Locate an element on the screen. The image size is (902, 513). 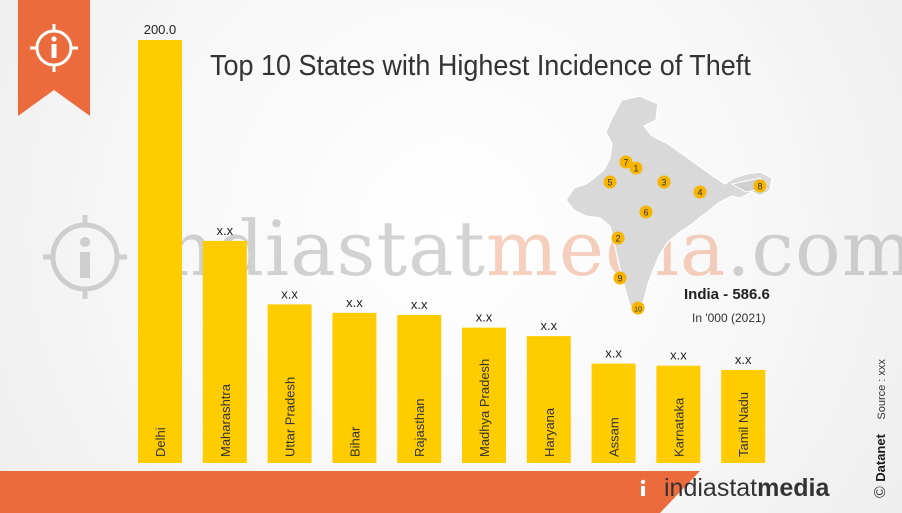
bar-haryana is located at coordinates (548, 399).